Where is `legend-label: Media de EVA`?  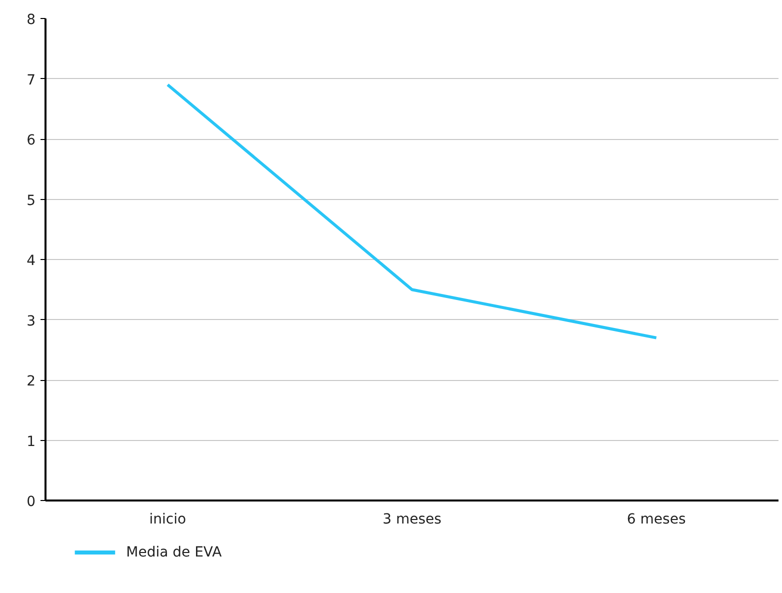
legend-label: Media de EVA is located at coordinates (174, 552).